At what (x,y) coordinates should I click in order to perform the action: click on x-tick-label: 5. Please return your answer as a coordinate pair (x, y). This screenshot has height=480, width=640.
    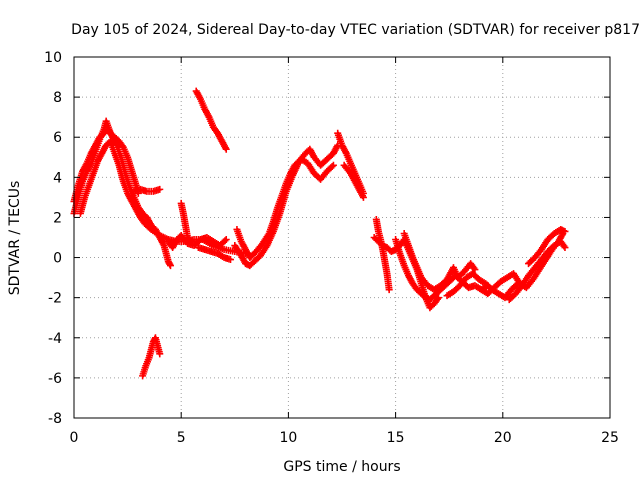
    Looking at the image, I should click on (181, 438).